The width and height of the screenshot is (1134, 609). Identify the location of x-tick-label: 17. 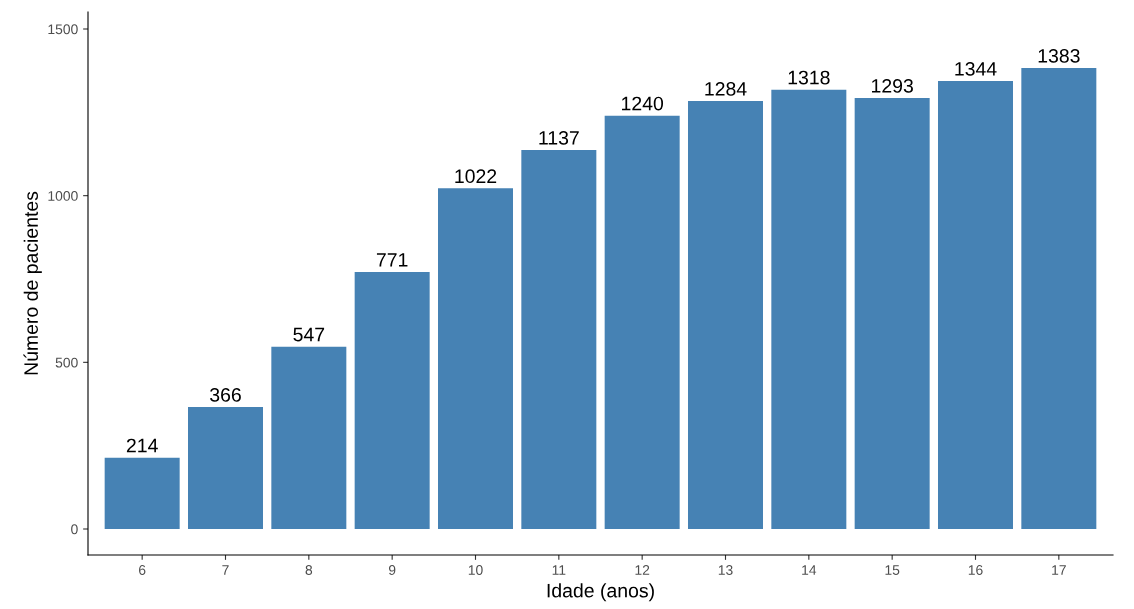
(1059, 570).